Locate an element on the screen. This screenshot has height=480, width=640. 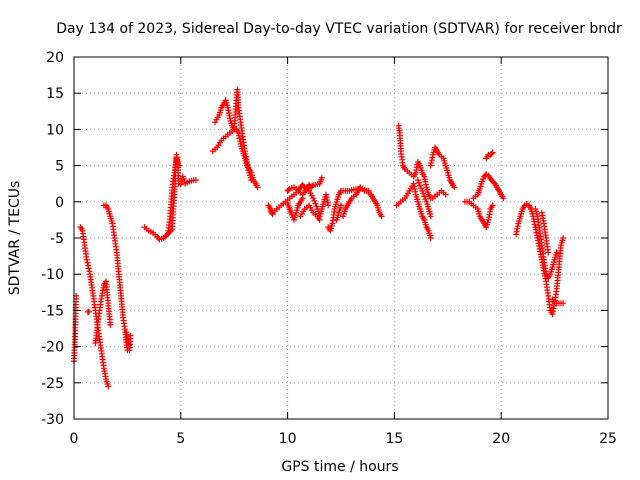
y-tick-label: 0 is located at coordinates (59, 203).